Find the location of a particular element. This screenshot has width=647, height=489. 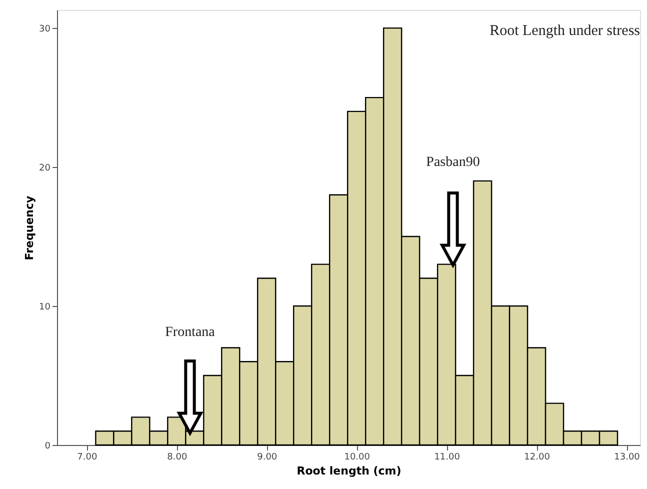

annotation: Frontana is located at coordinates (190, 332).